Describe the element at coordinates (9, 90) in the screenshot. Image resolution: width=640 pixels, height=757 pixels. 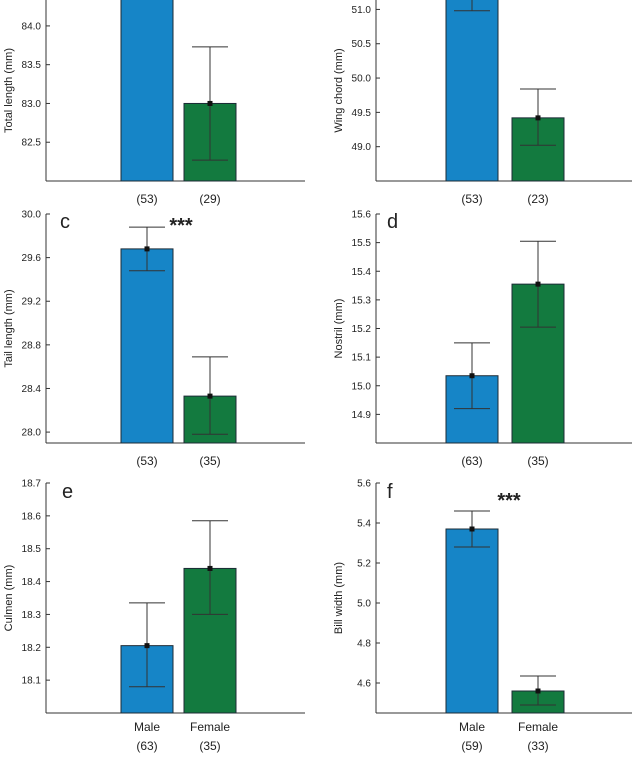
I see `y-axis-label: Total length (mm)` at that location.